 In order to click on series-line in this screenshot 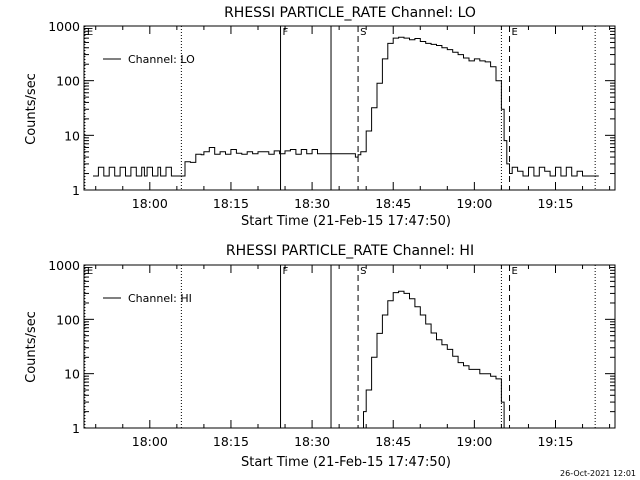, I will do `click(432, 359)`.